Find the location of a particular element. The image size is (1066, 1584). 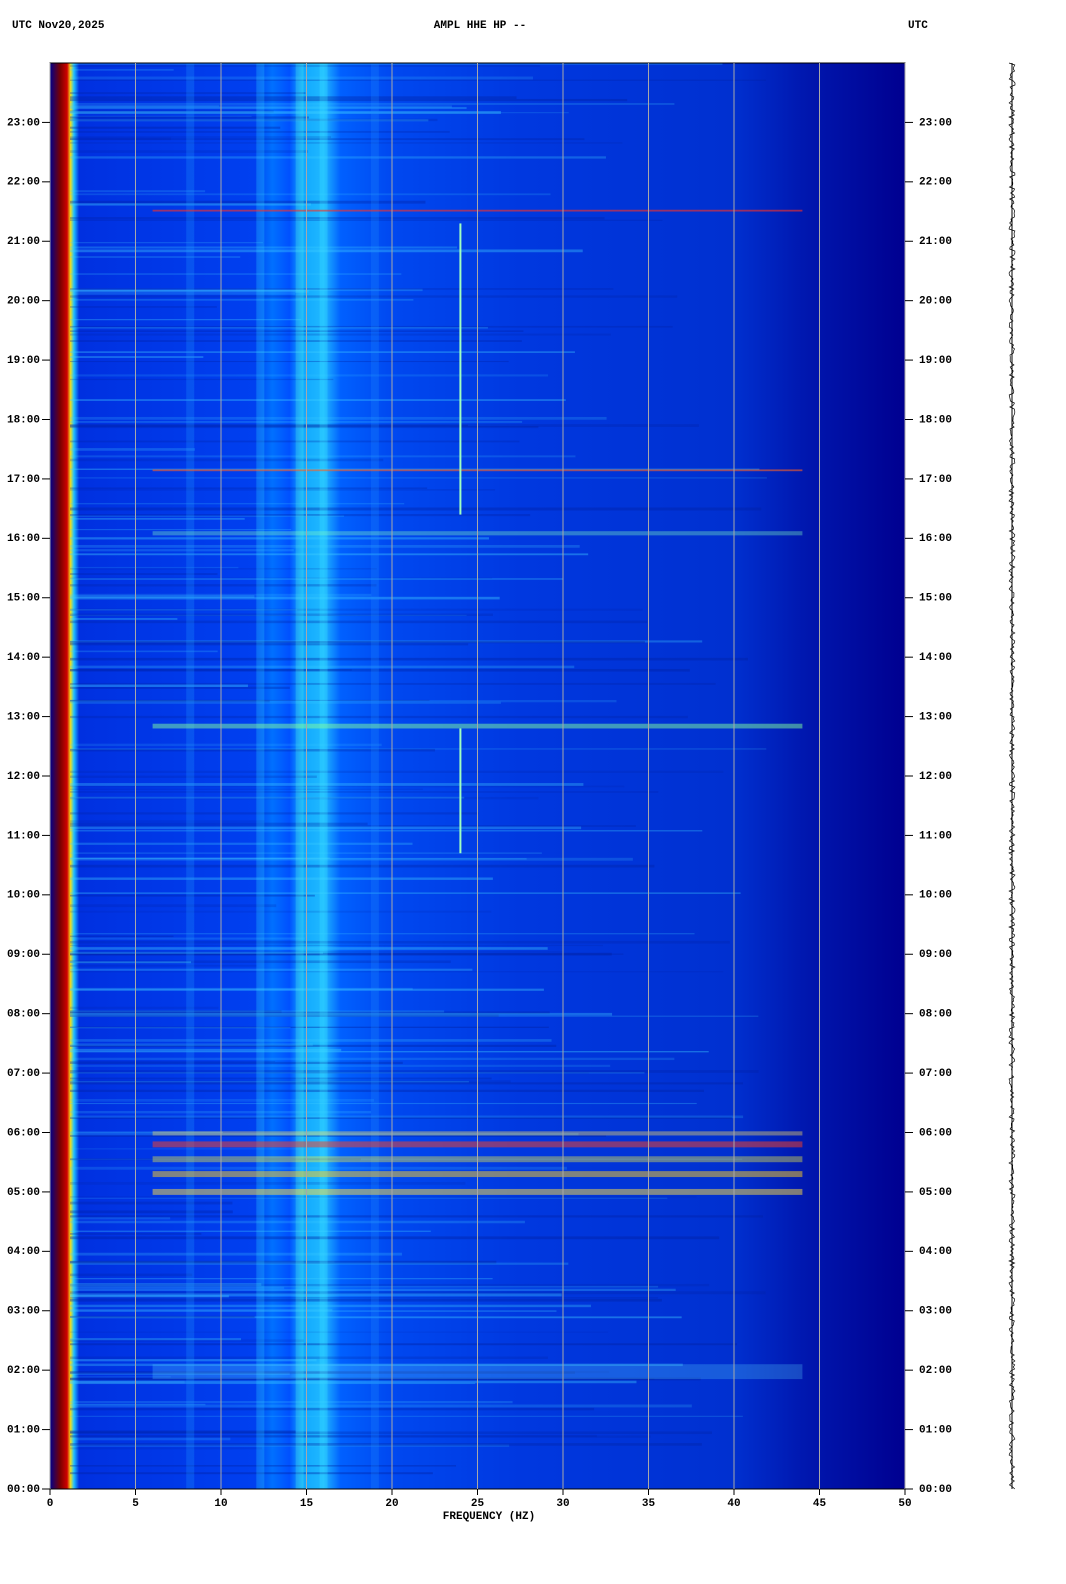

x-tick-label: 40 is located at coordinates (733, 1504).